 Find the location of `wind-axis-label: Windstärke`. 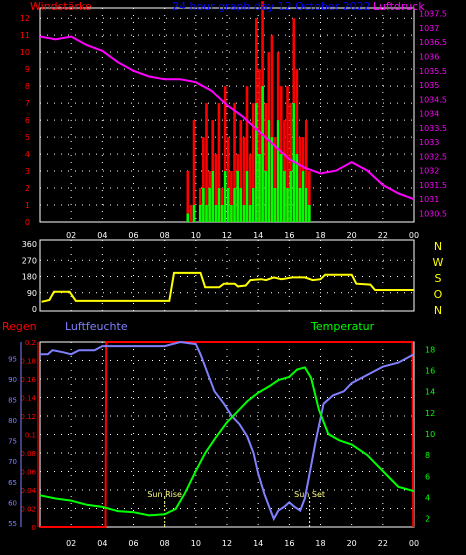

wind-axis-label: Windstärke is located at coordinates (61, 6).